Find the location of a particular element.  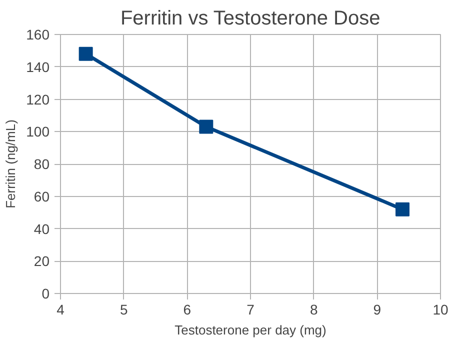

x-tick-label: 7 is located at coordinates (250, 310).